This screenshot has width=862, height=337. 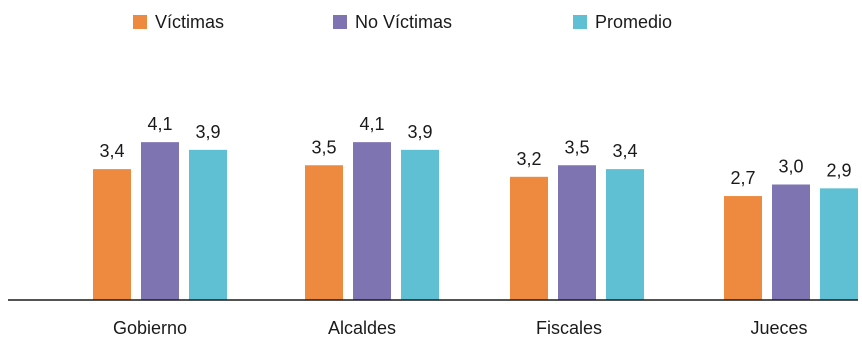 What do you see at coordinates (528, 159) in the screenshot?
I see `value-label-fiscales-series-1: 3,2` at bounding box center [528, 159].